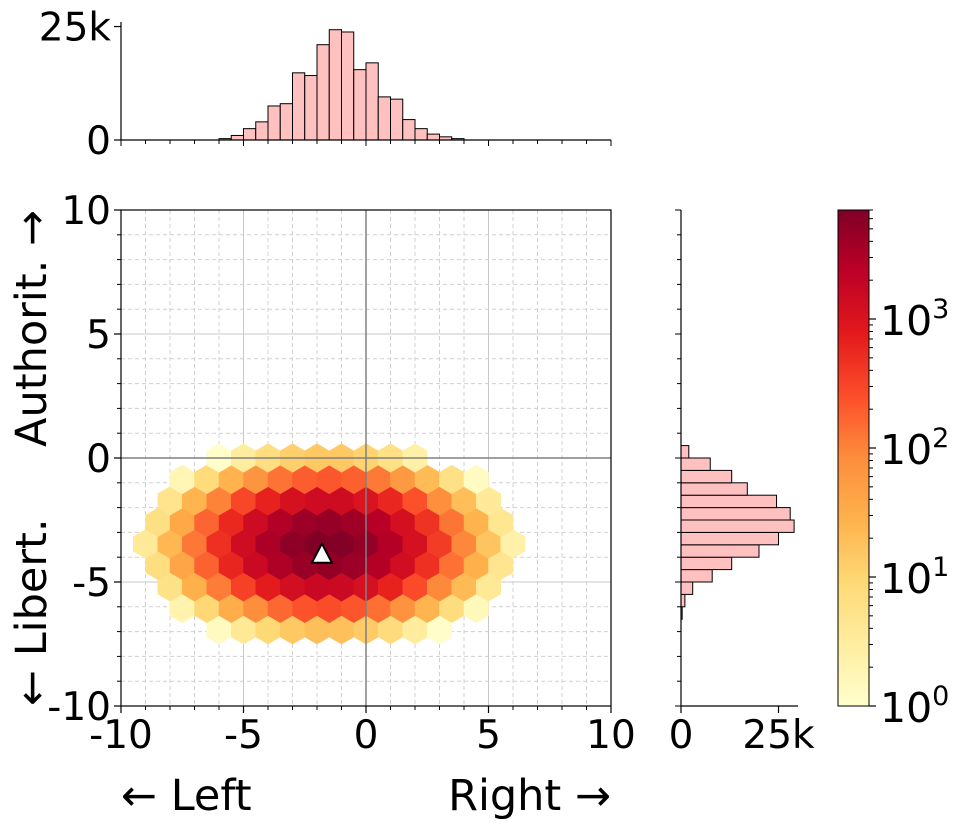 The width and height of the screenshot is (955, 827). I want to click on x-label-right: Right →, so click(529, 796).